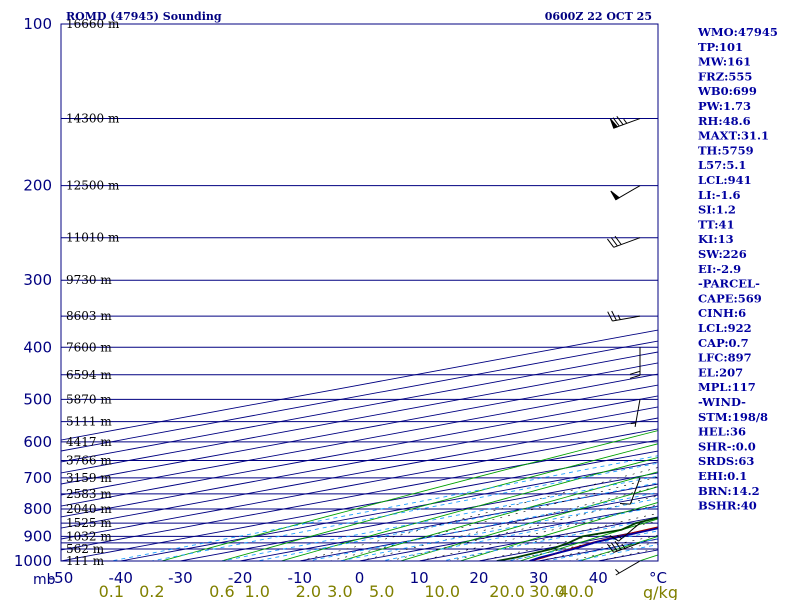  What do you see at coordinates (89, 347) in the screenshot?
I see `height-label: 7600 m` at bounding box center [89, 347].